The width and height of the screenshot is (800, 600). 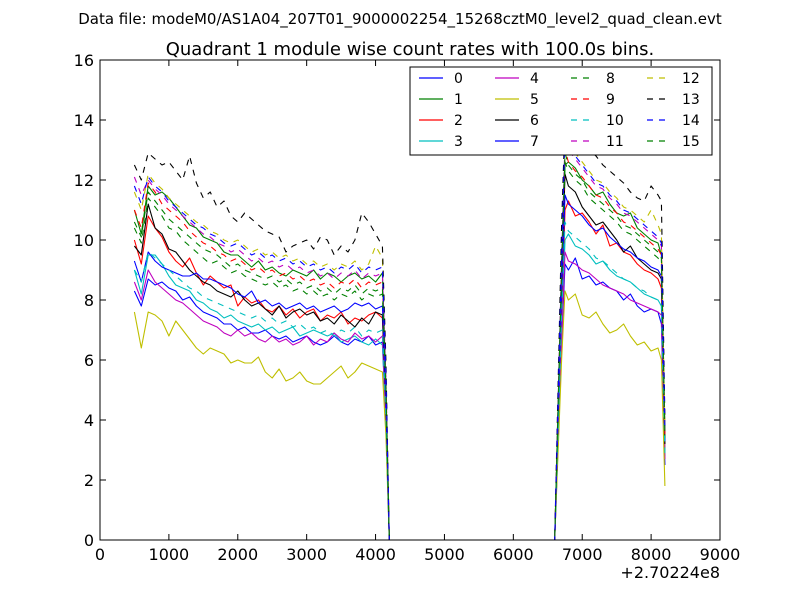 I want to click on x-tick-label: 0, so click(x=100, y=554).